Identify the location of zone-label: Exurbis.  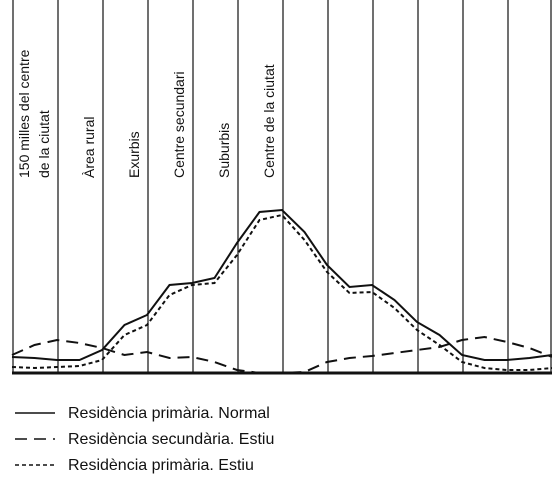
(134, 154).